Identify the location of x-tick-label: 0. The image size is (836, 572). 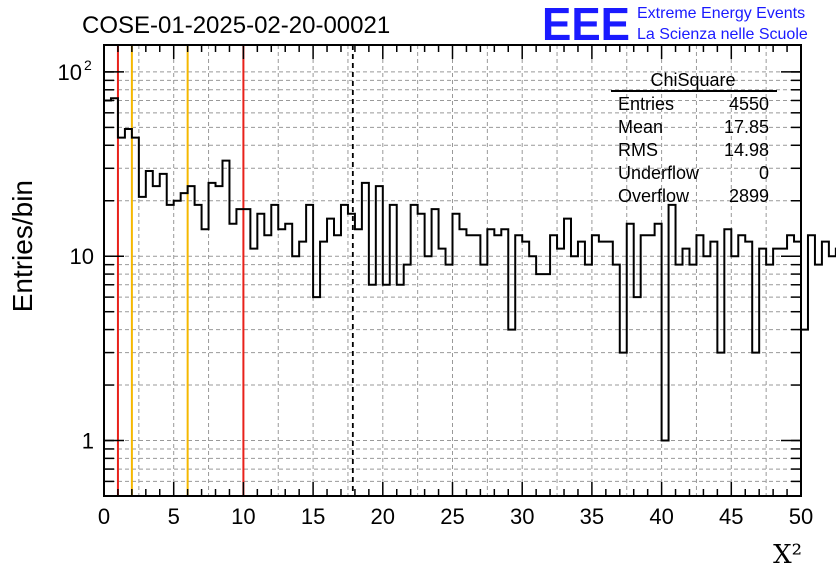
(104, 516).